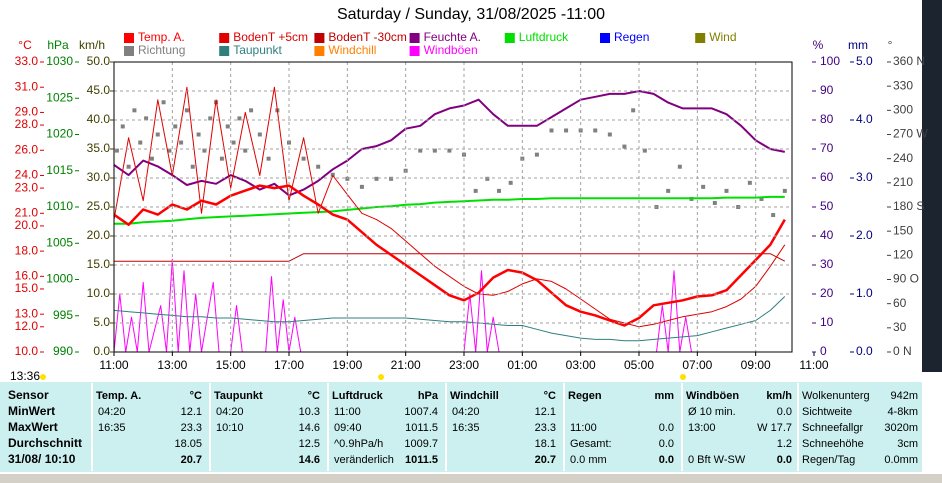  What do you see at coordinates (161, 37) in the screenshot?
I see `legend-label: Temp. A.` at bounding box center [161, 37].